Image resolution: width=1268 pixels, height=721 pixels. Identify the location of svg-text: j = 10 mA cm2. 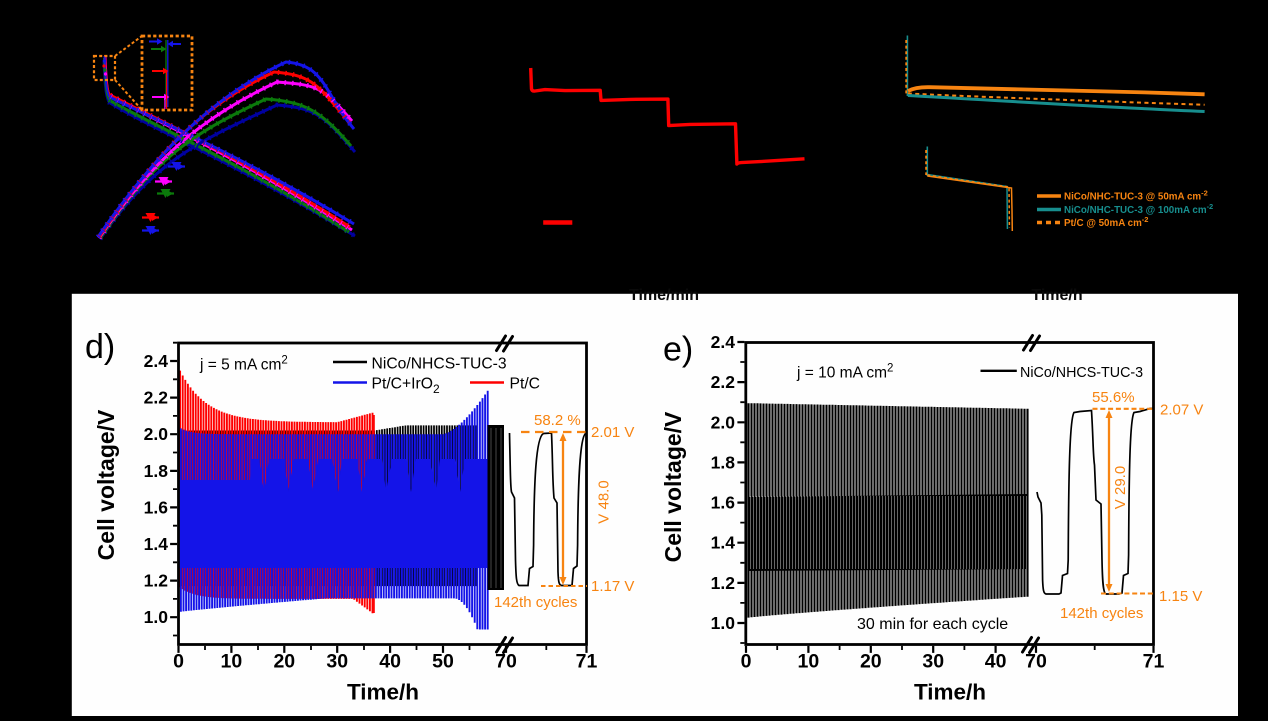
(844, 372).